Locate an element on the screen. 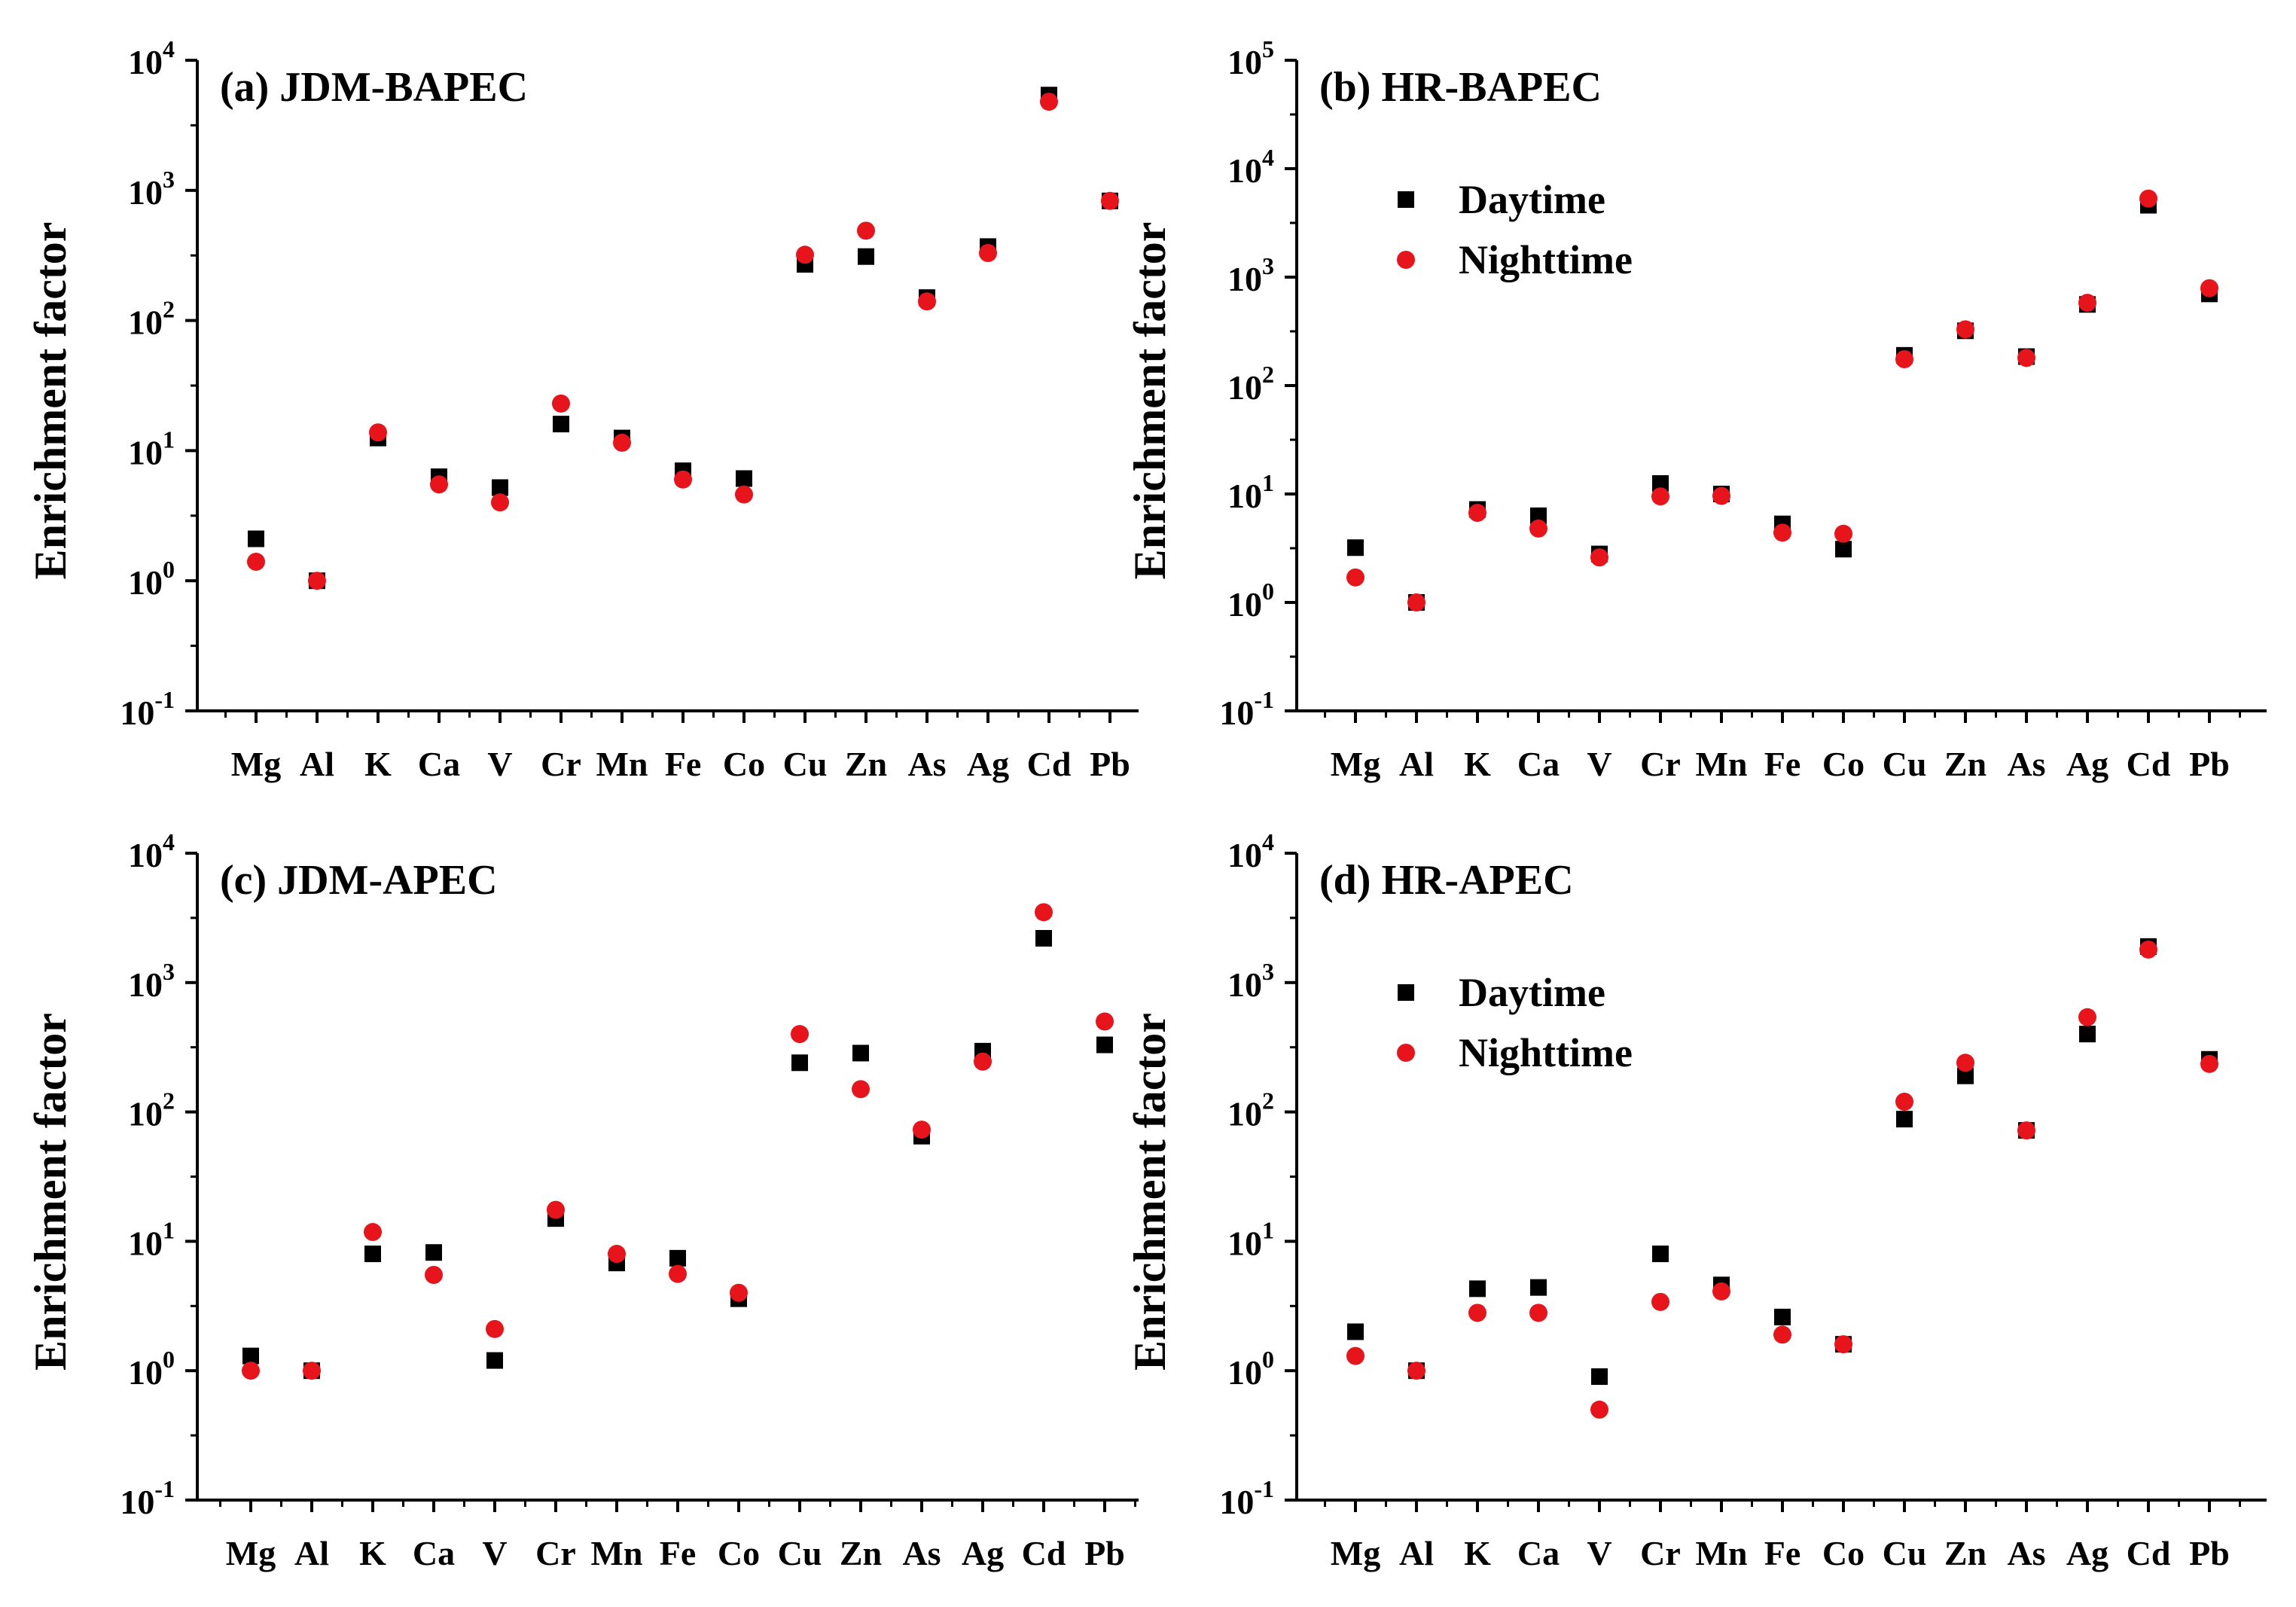 This screenshot has height=1607, width=2296. legend-marker-nighttime is located at coordinates (1406, 1053).